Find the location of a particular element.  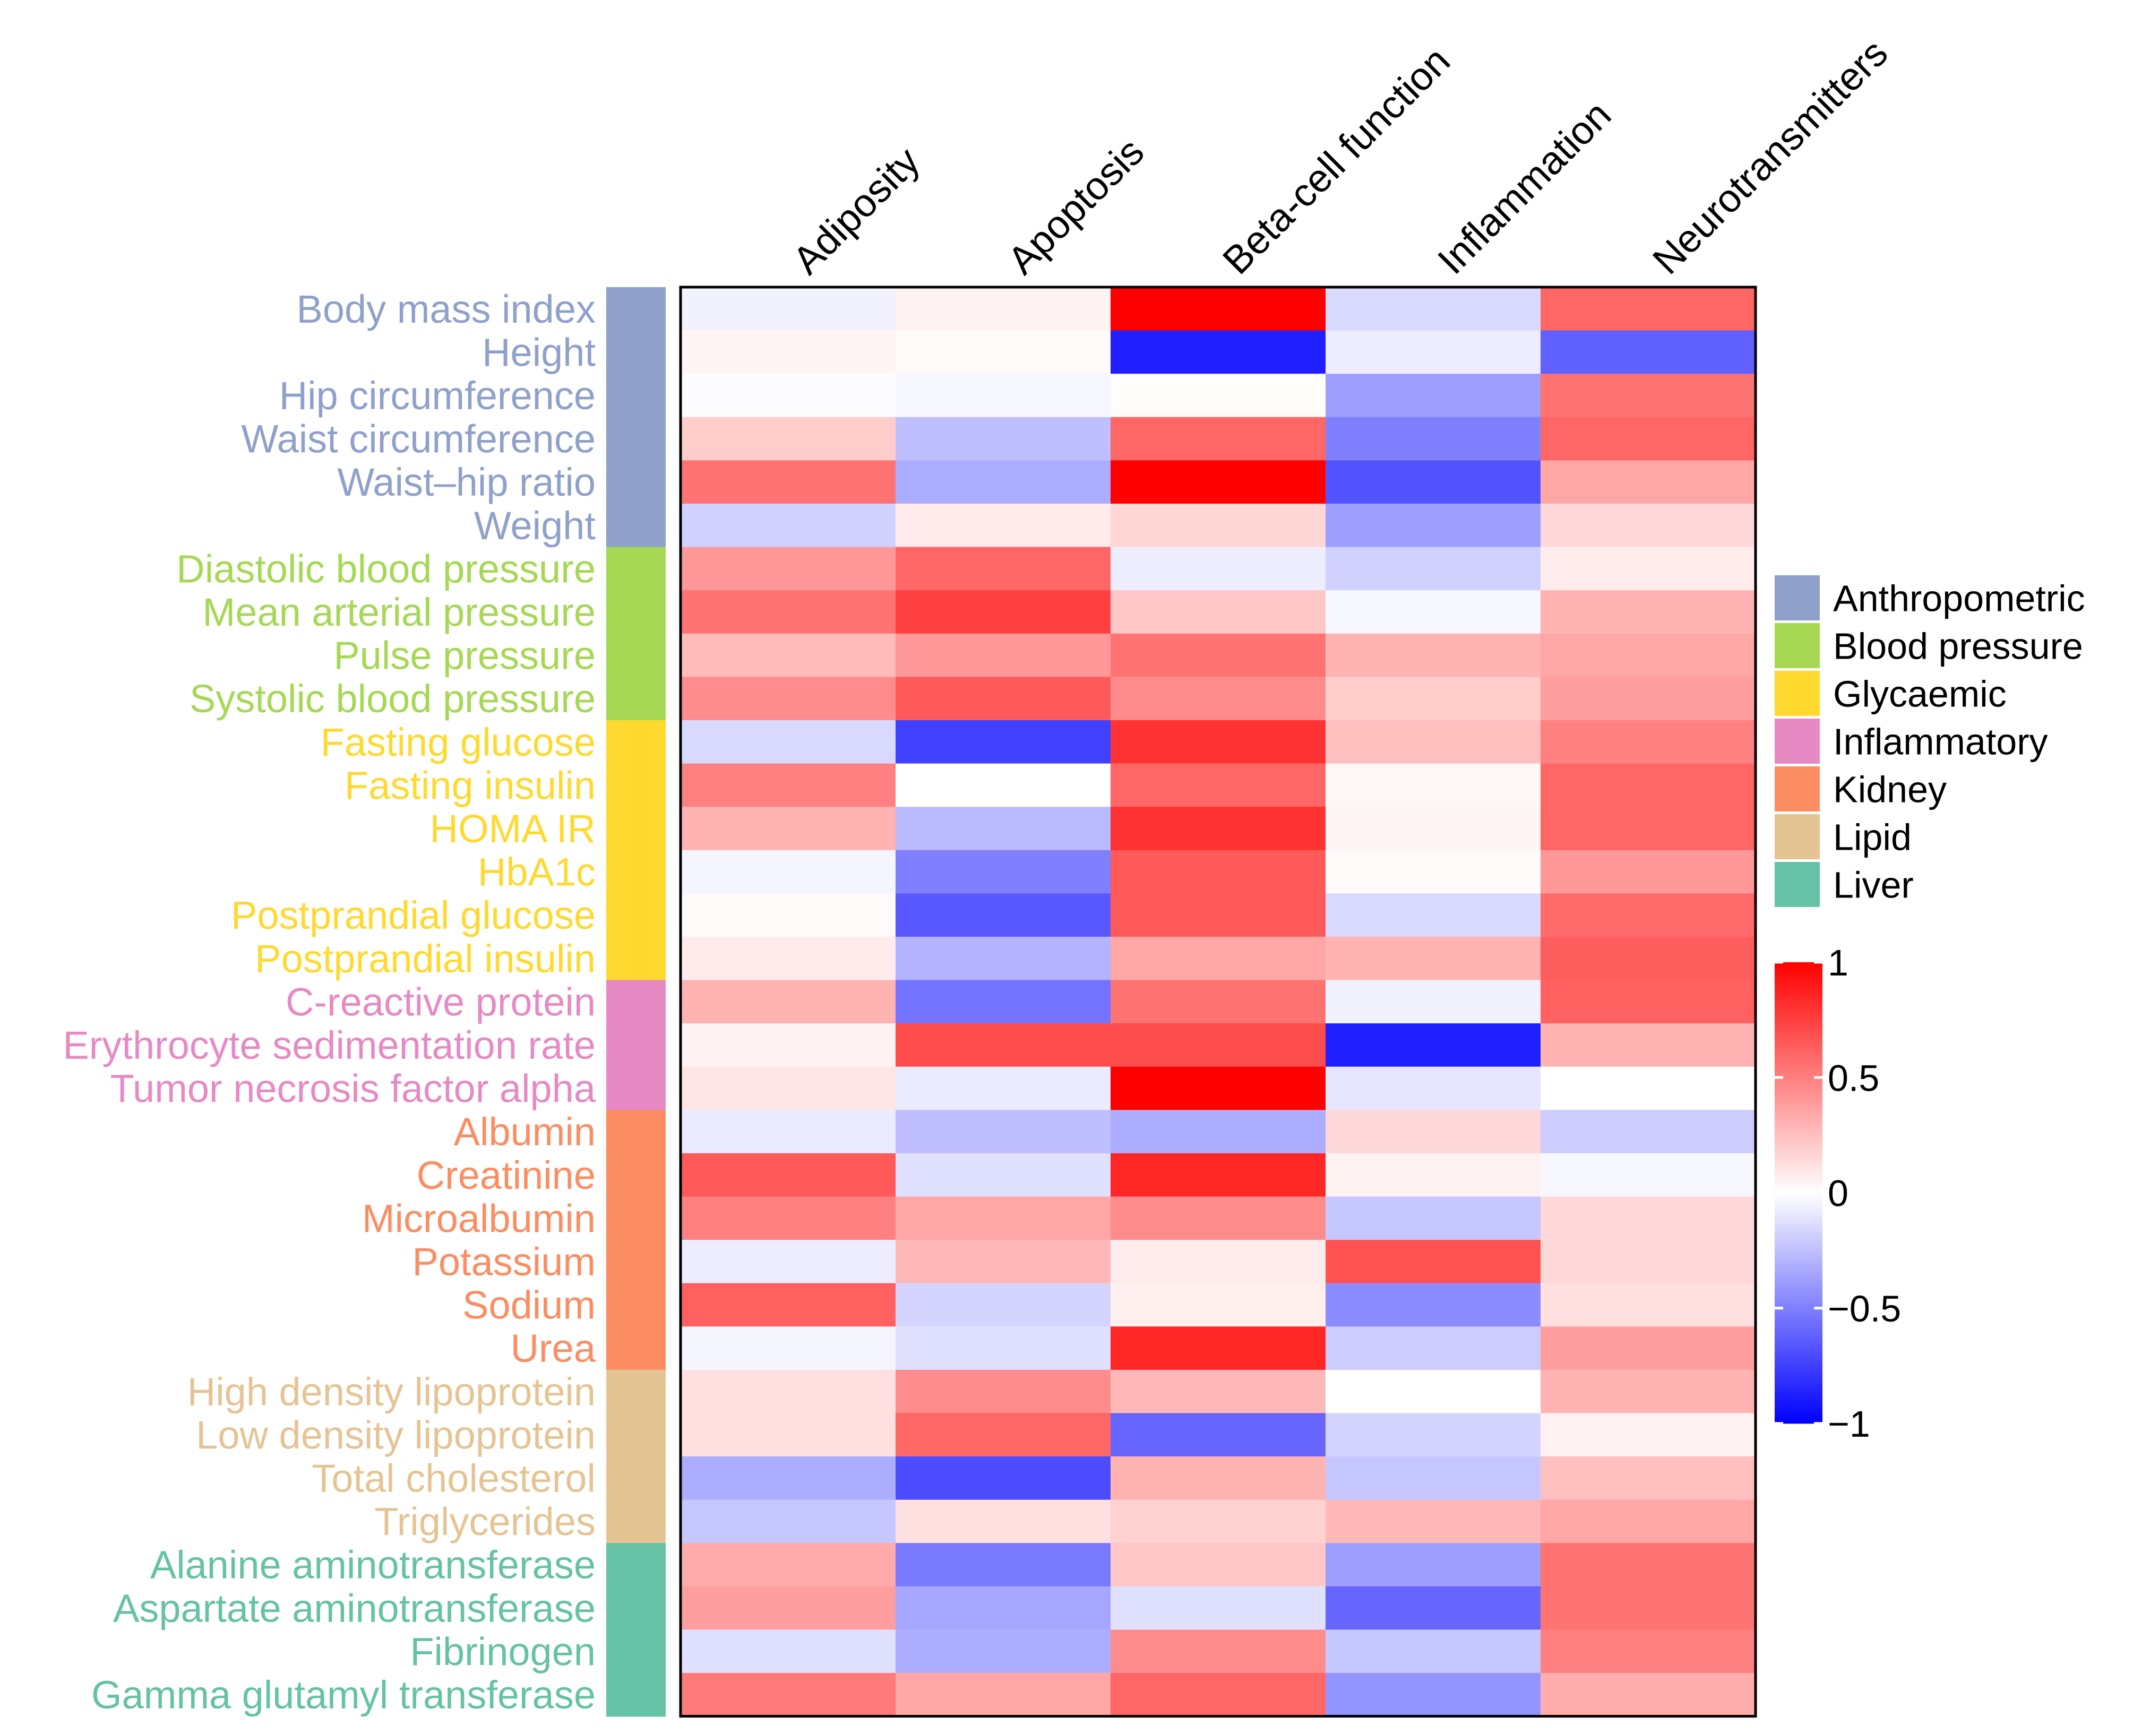

cell-urea-adiposity is located at coordinates (789, 1348).